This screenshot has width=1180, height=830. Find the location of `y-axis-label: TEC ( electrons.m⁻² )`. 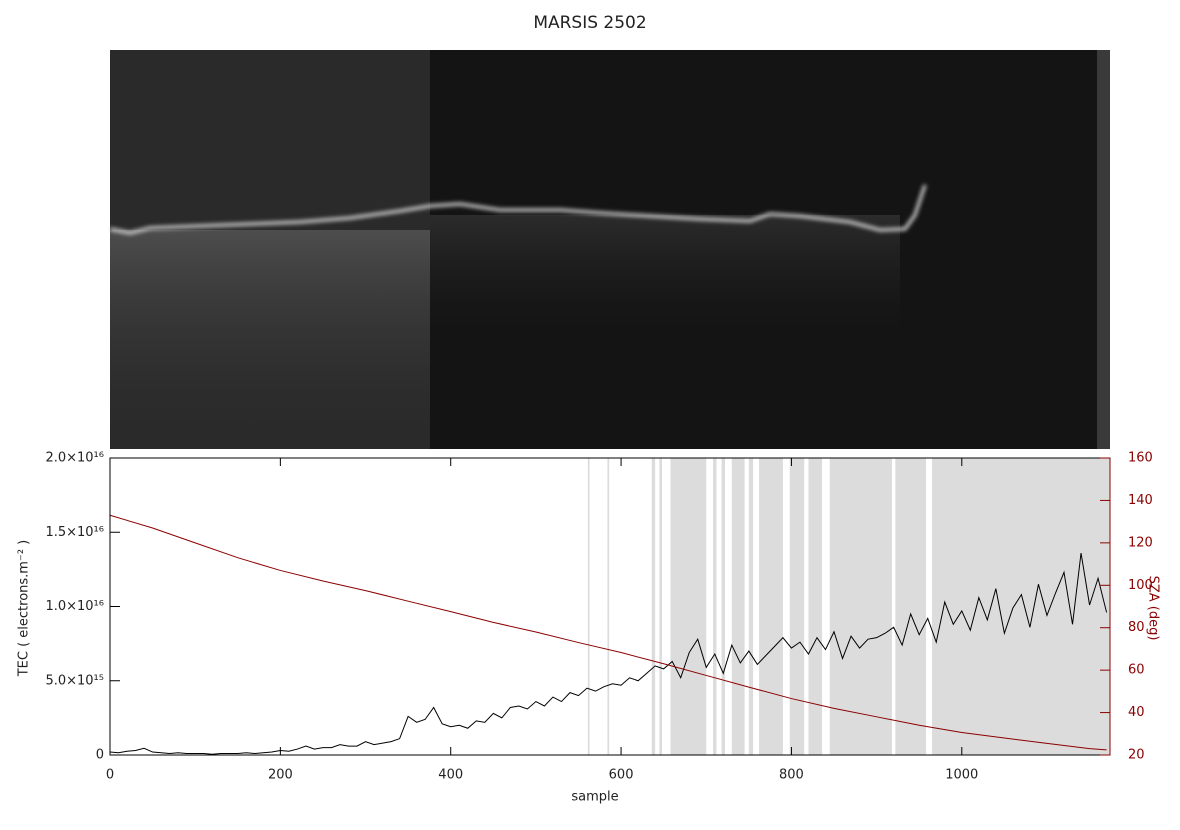

y-axis-label: TEC ( electrons.m⁻² ) is located at coordinates (24, 609).